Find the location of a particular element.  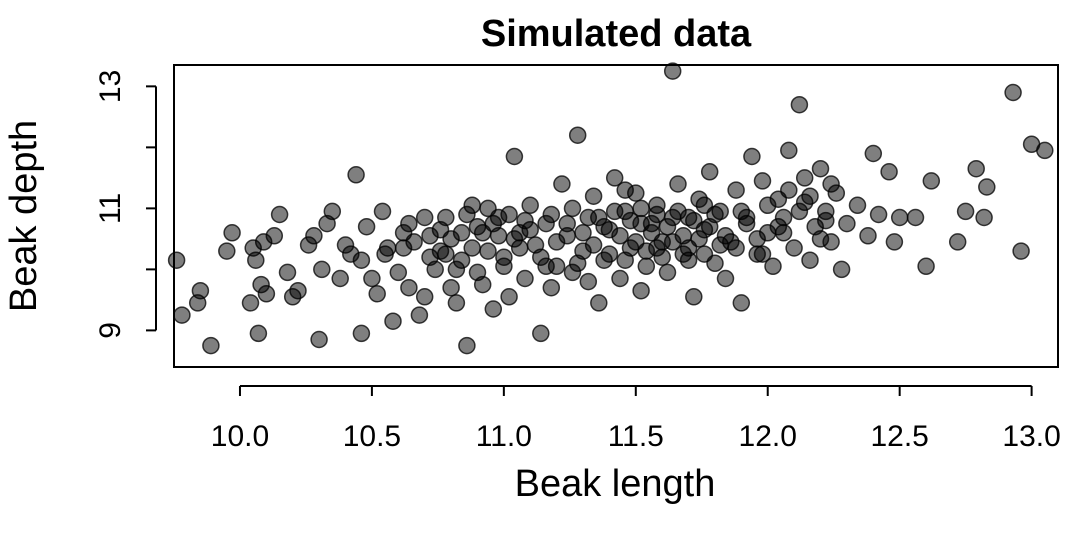

y-tick-label: 11 is located at coordinates (110, 208).